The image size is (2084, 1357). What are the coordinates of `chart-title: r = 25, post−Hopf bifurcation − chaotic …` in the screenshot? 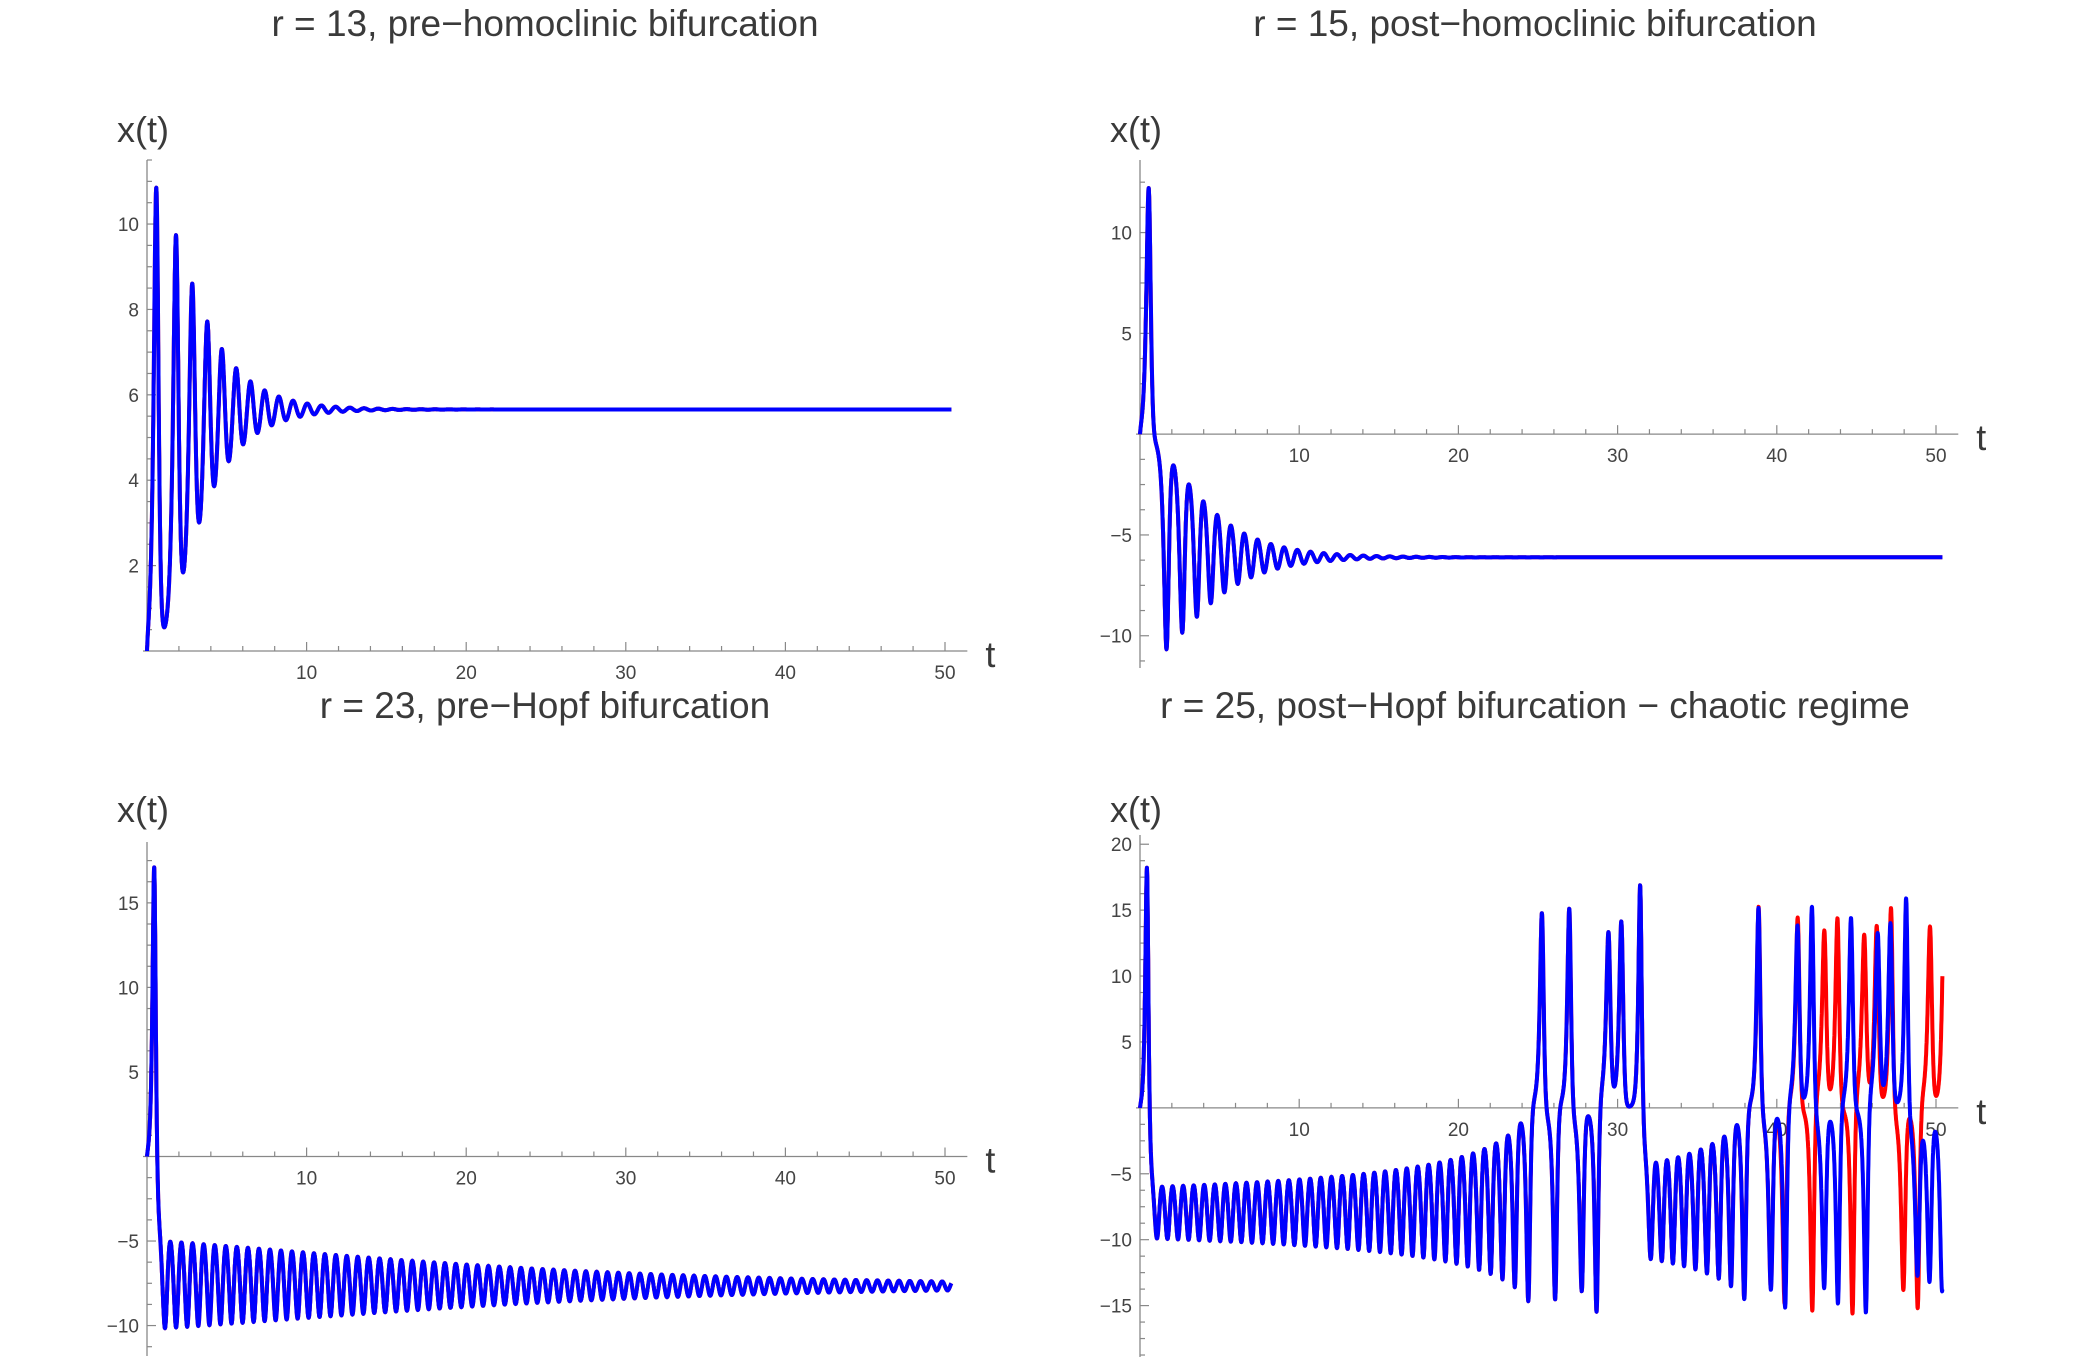 It's located at (1535, 705).